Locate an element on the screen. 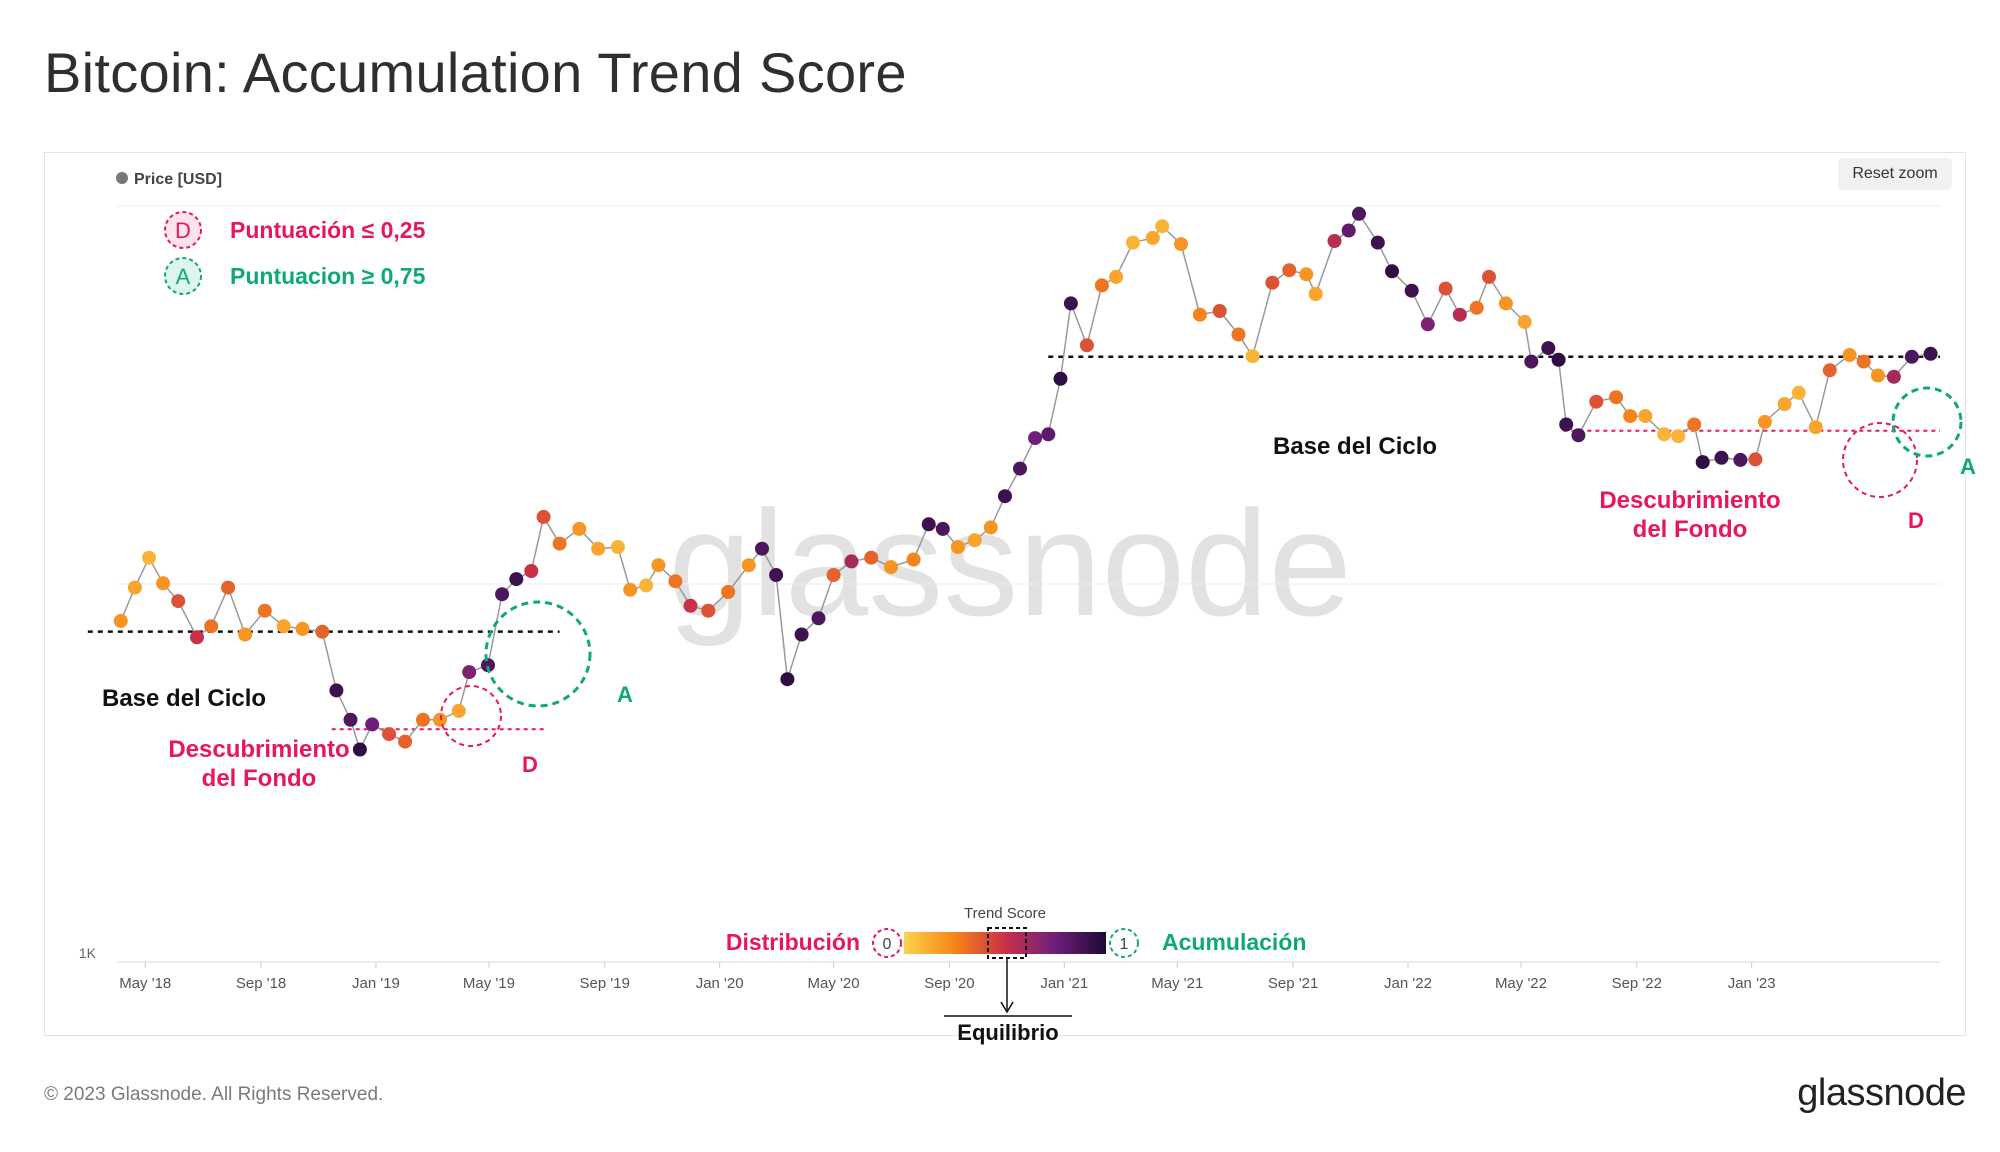 This screenshot has width=2000, height=1152. legend-label: Price [USD] is located at coordinates (178, 179).